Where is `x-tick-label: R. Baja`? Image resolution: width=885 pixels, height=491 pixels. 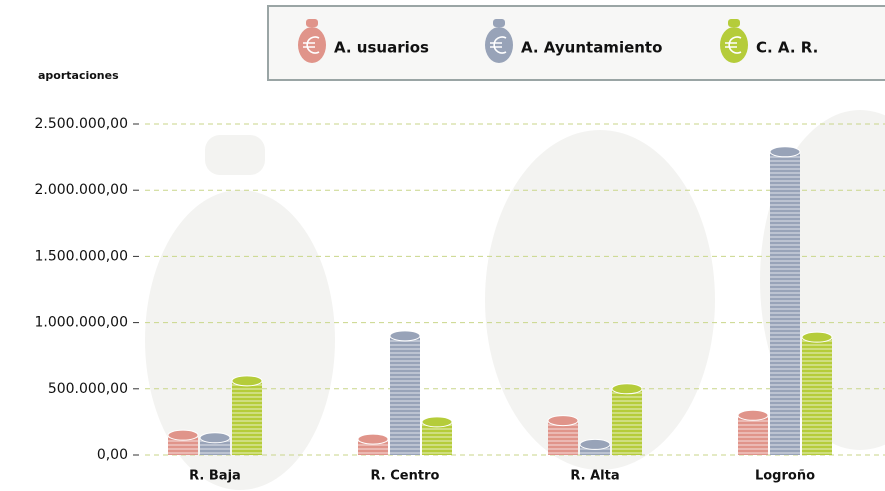
x-tick-label: R. Baja is located at coordinates (215, 476).